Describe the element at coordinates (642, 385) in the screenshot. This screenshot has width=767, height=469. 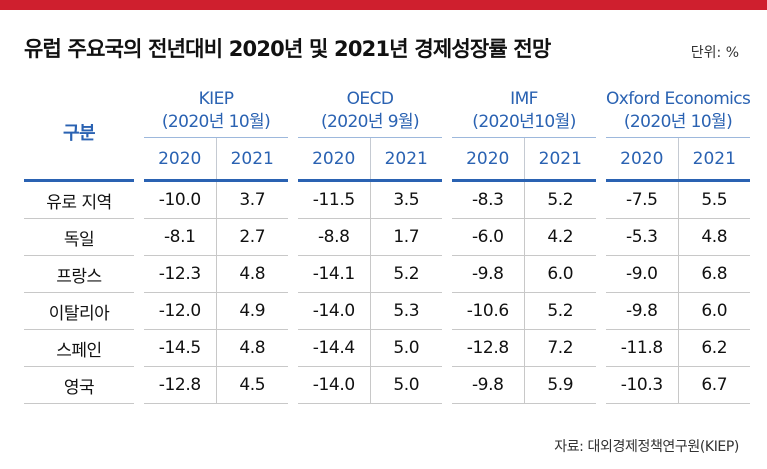
I see `value-cell: -10.3` at that location.